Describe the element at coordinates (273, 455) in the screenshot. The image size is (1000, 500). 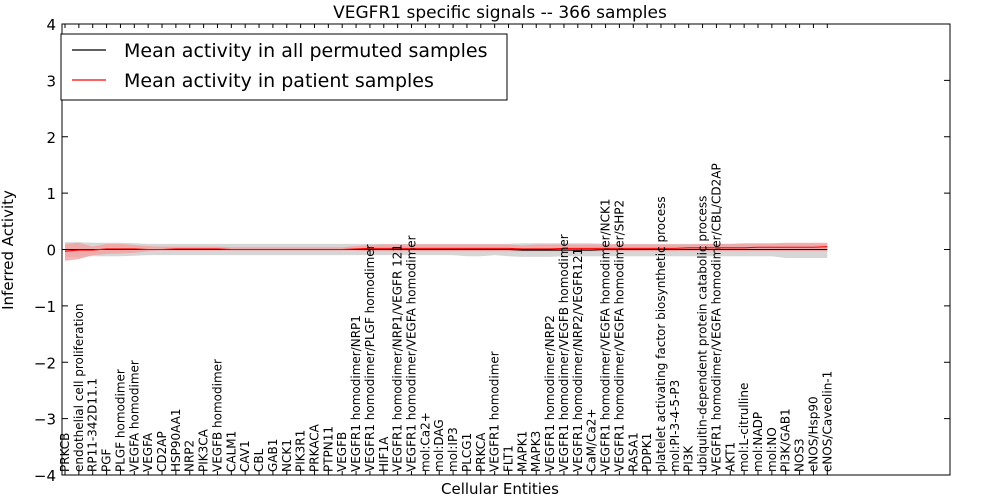
I see `x-tick-label: GAB1` at that location.